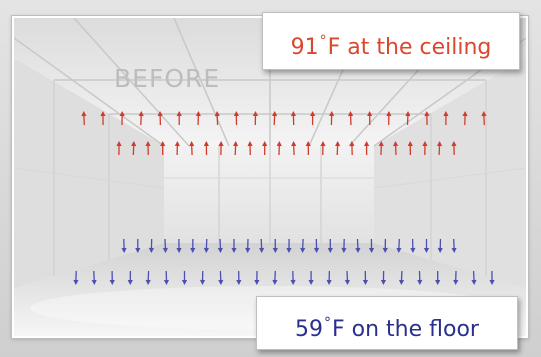 This screenshot has height=357, width=541. I want to click on cool-air-row-lower, so click(270, 278).